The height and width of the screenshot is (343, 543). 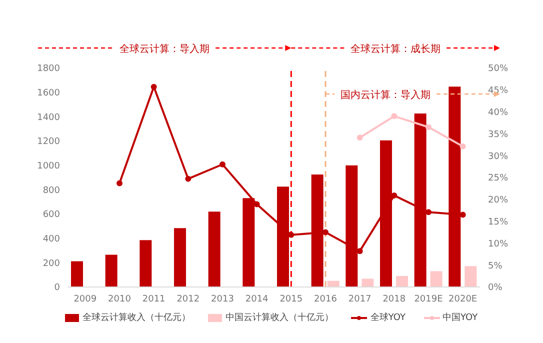 What do you see at coordinates (498, 222) in the screenshot?
I see `y2-tick-label: 15%` at bounding box center [498, 222].